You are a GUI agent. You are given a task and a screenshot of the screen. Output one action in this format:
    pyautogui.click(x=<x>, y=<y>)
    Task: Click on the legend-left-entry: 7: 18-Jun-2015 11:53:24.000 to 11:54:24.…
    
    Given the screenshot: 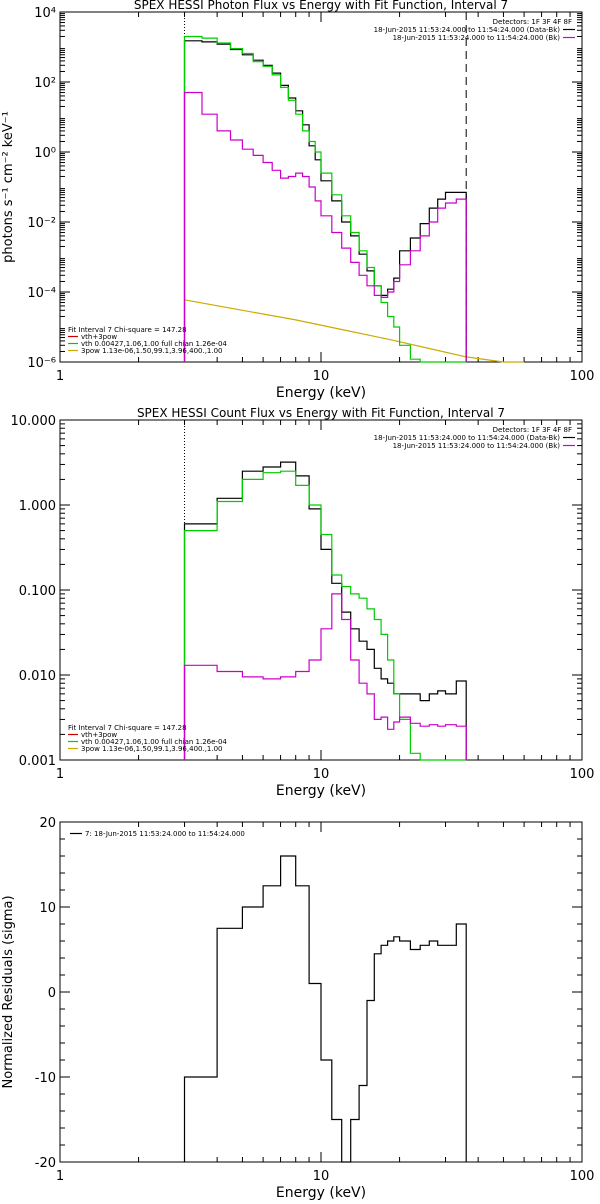 What is the action you would take?
    pyautogui.click(x=165, y=834)
    